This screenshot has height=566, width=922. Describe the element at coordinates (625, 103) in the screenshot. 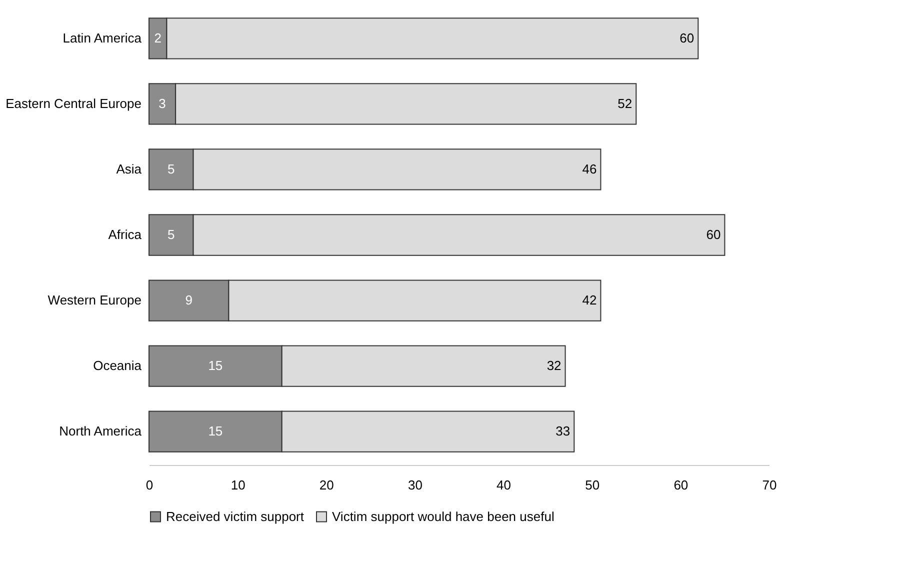

I see `data-label: 52` at that location.